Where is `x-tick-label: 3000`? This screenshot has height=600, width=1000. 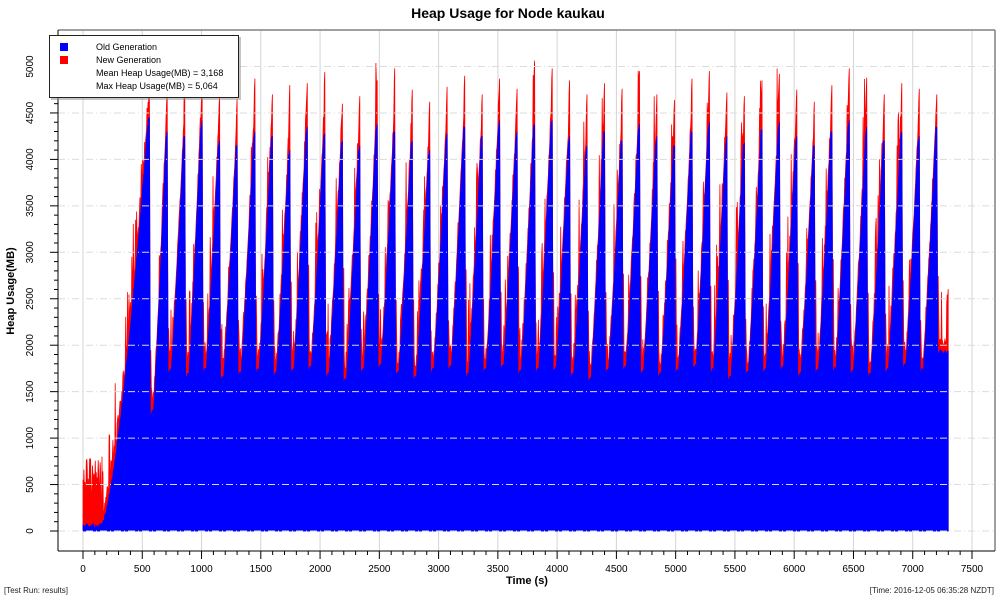
x-tick-label: 3000 is located at coordinates (438, 569).